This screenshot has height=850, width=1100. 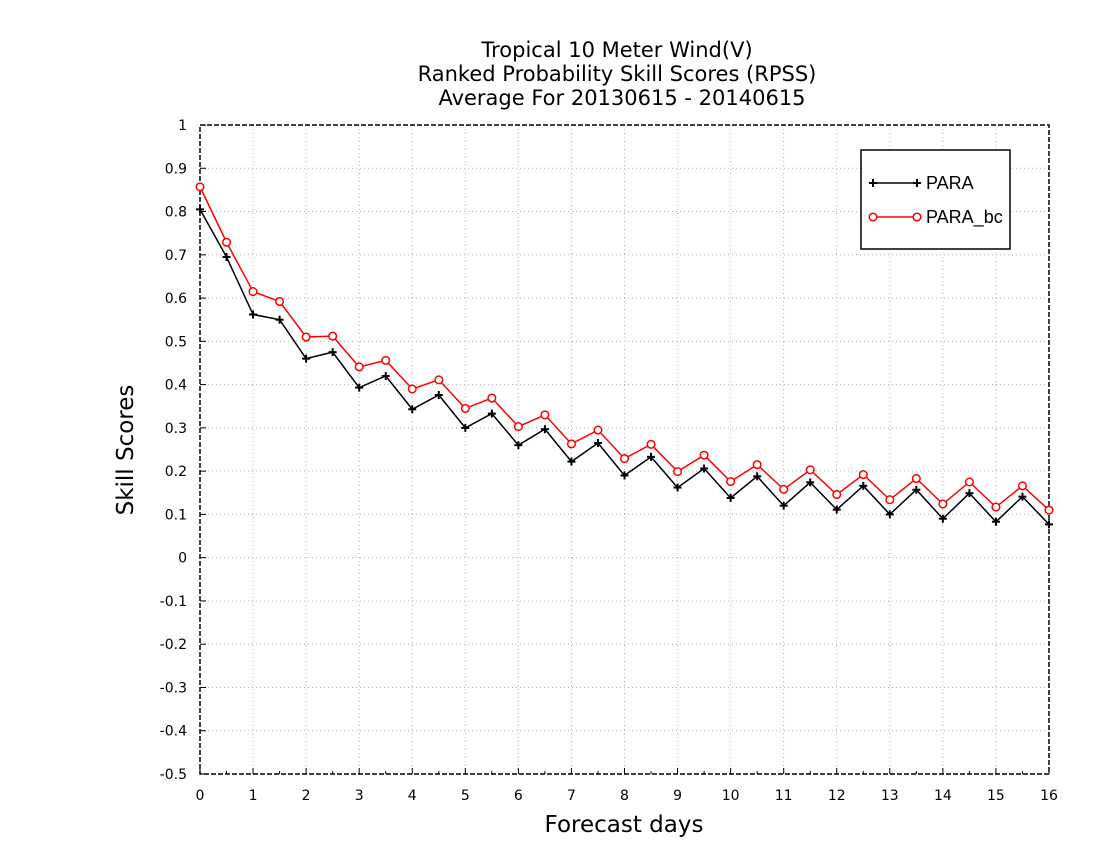 What do you see at coordinates (200, 796) in the screenshot?
I see `x-tick-label: 0` at bounding box center [200, 796].